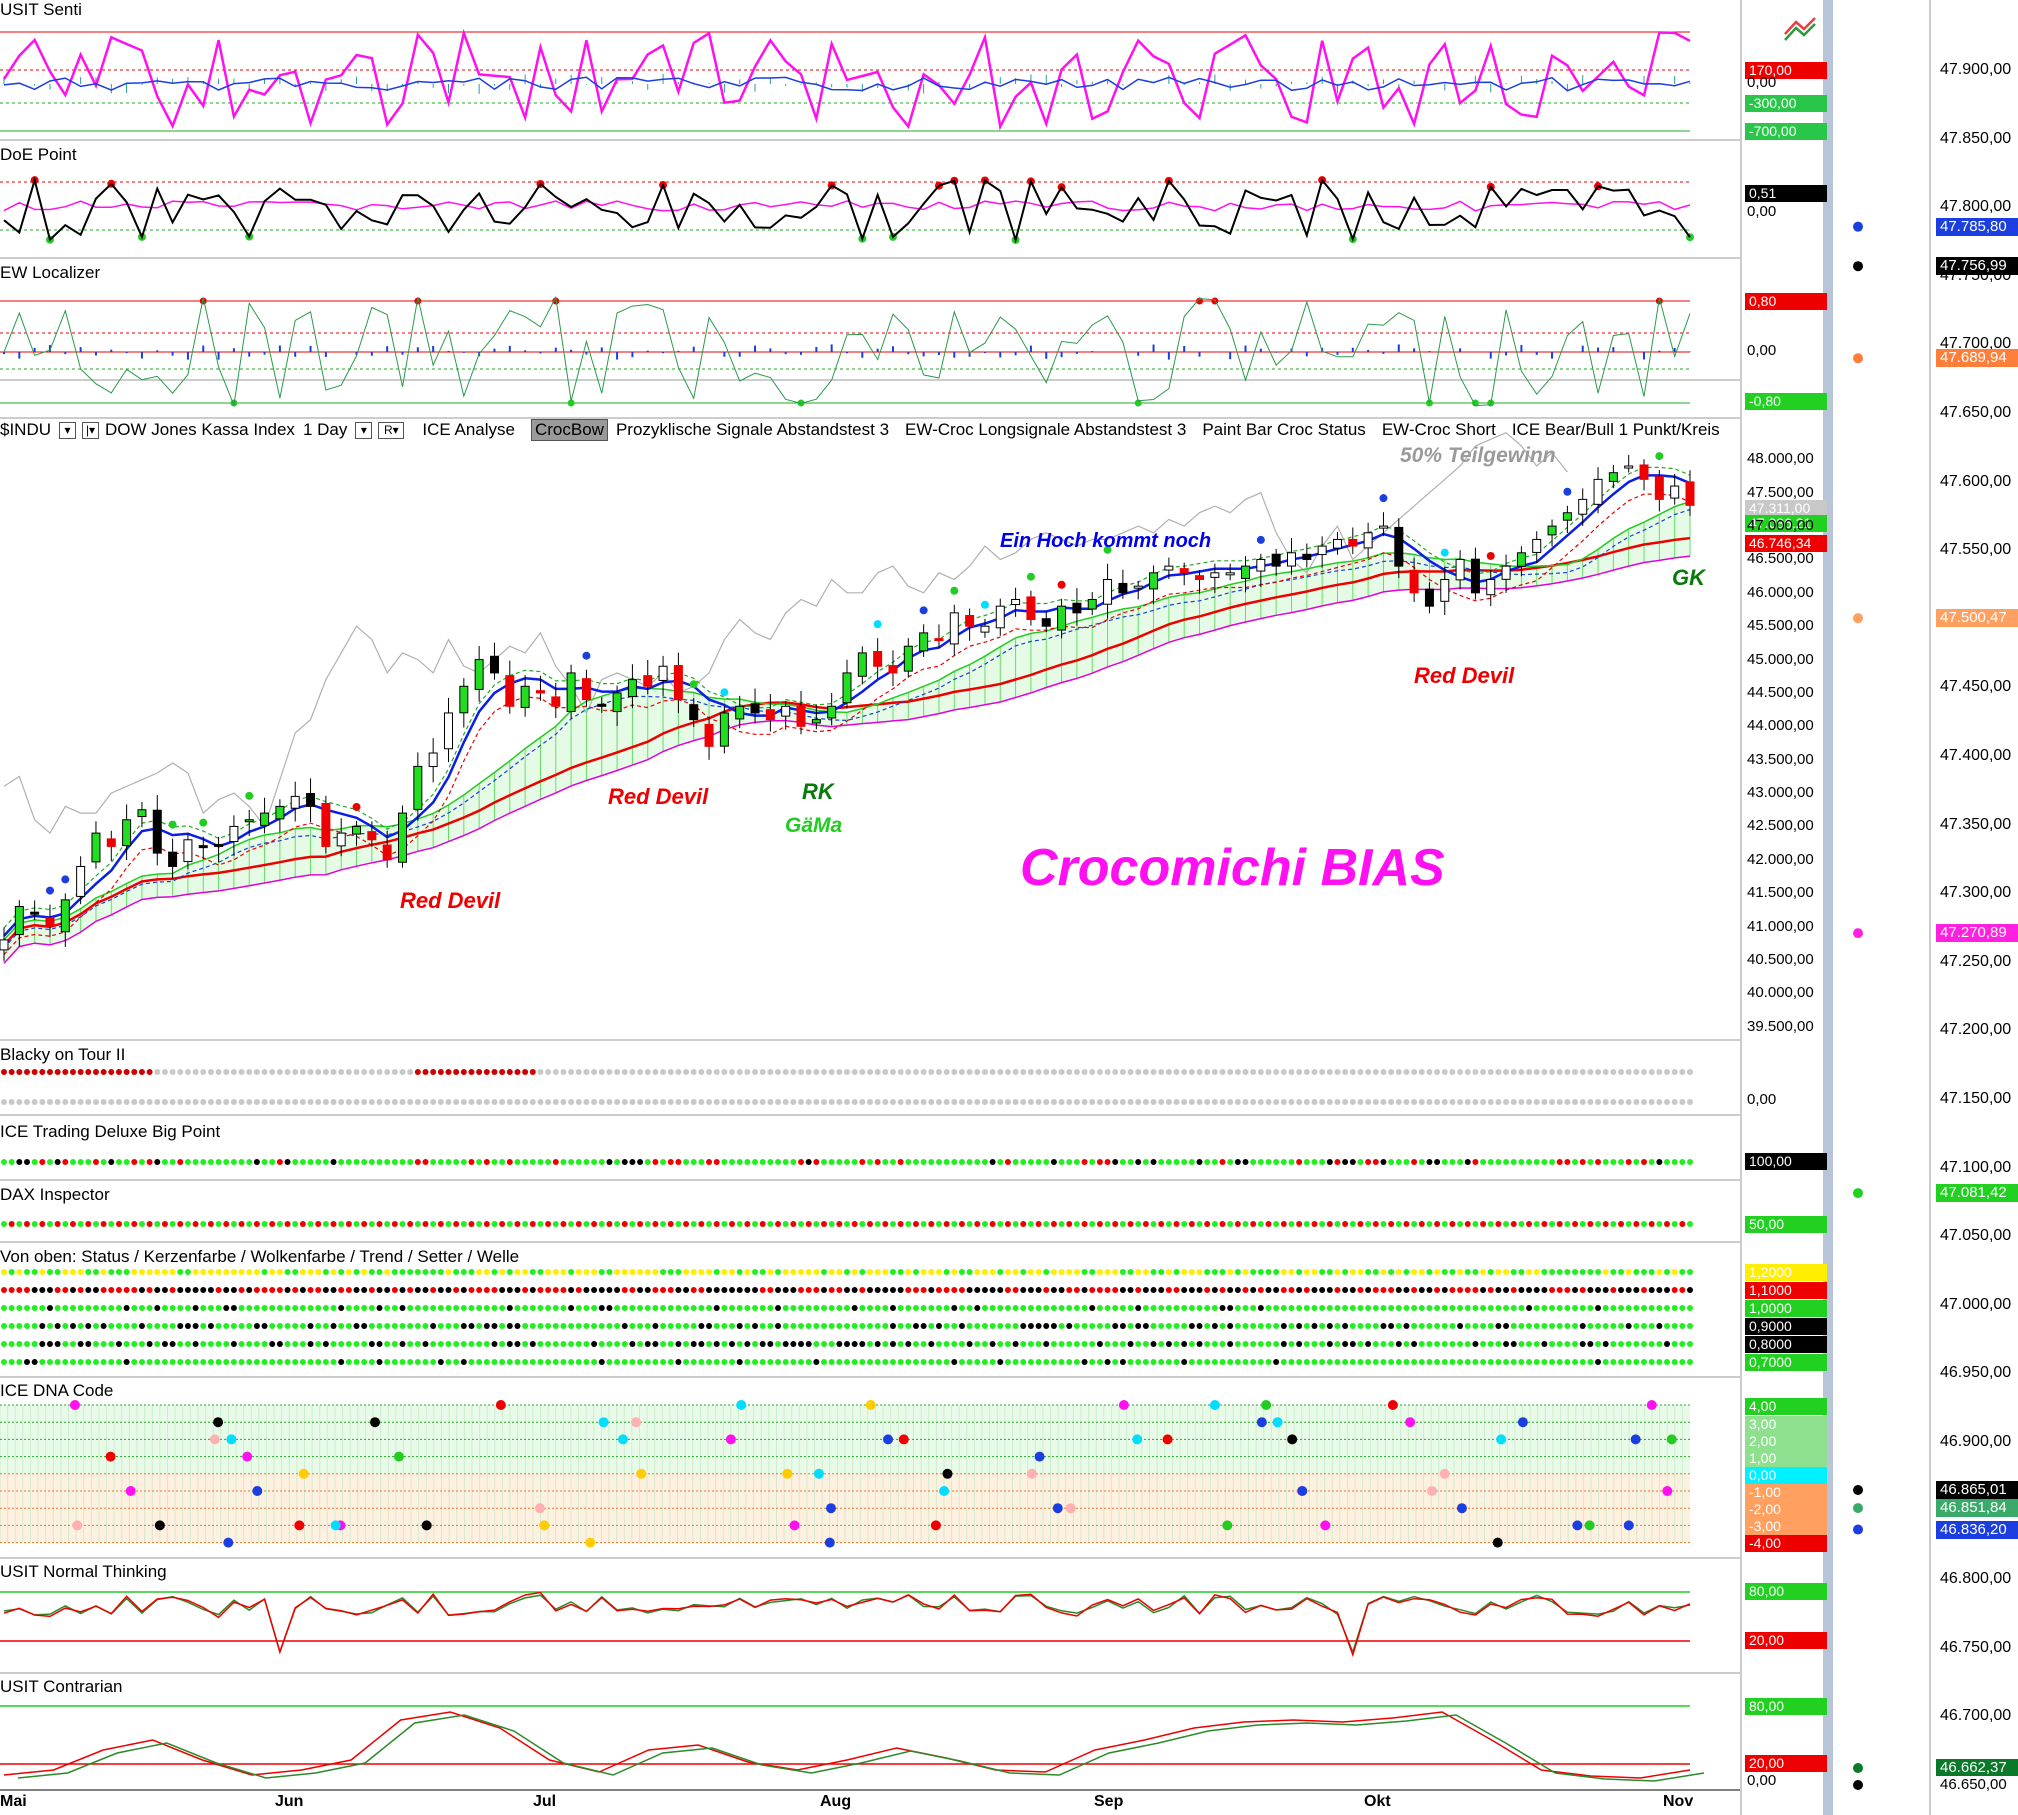 The width and height of the screenshot is (2018, 1815). What do you see at coordinates (569, 430) in the screenshot?
I see `toolbar-item-crocbow: CrocBow` at bounding box center [569, 430].